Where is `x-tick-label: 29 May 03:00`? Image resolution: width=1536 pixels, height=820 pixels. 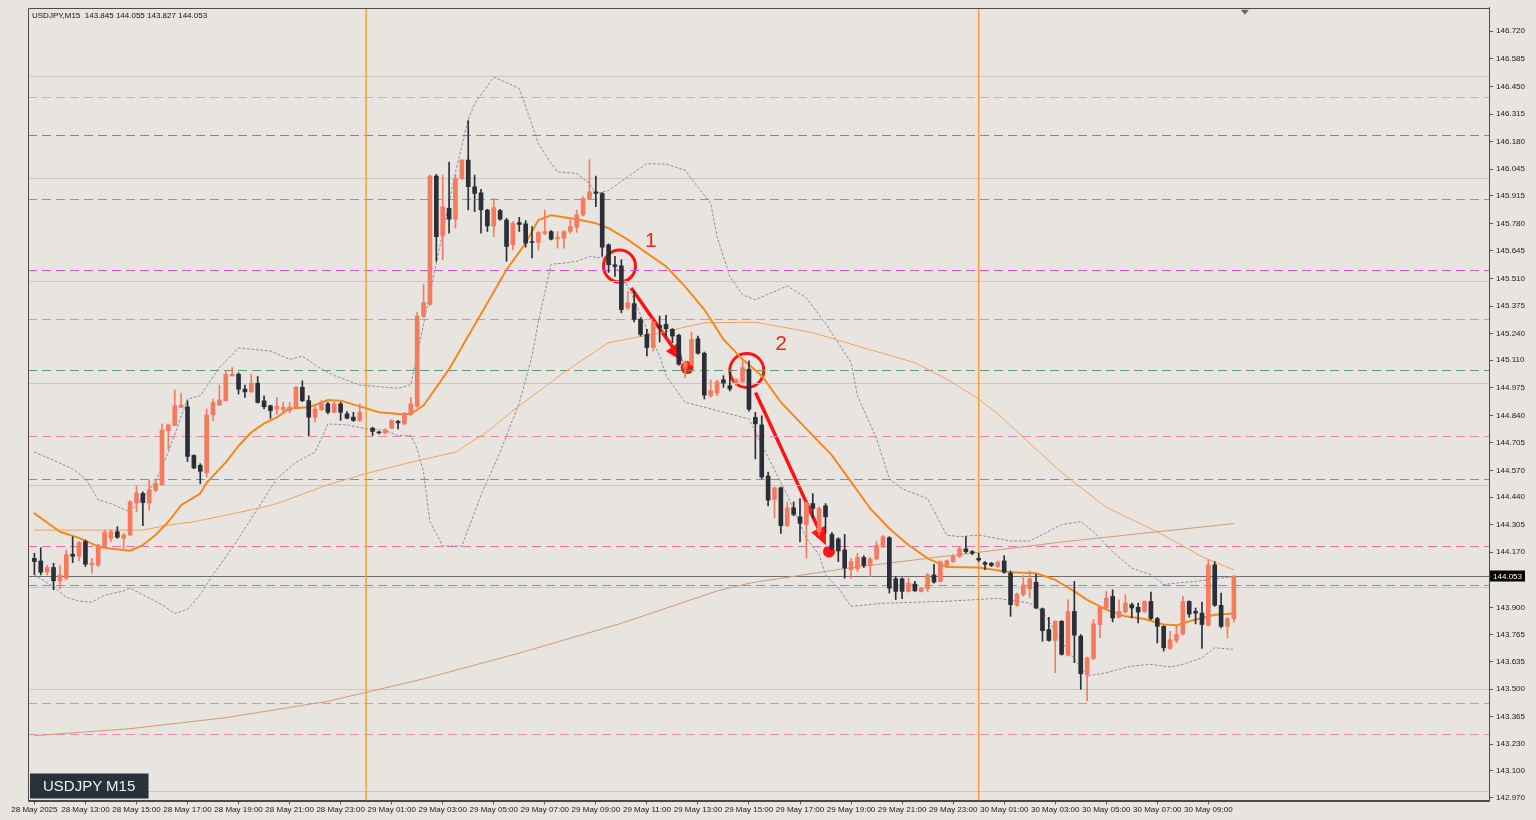
x-tick-label: 29 May 03:00 is located at coordinates (443, 810).